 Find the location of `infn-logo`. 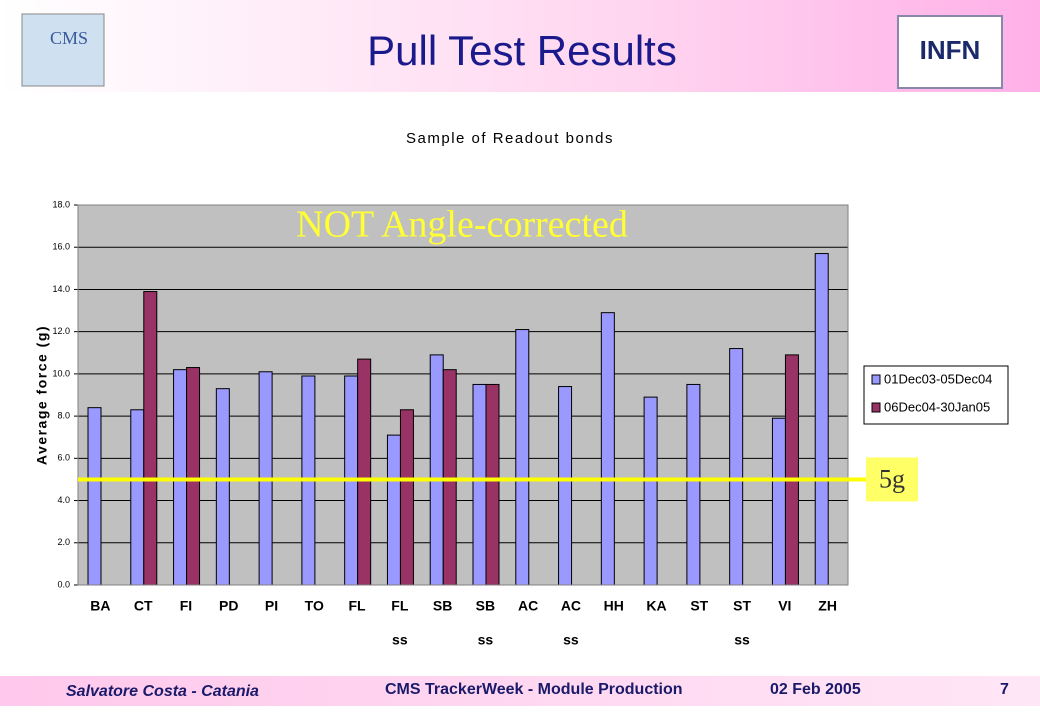

infn-logo is located at coordinates (950, 52).